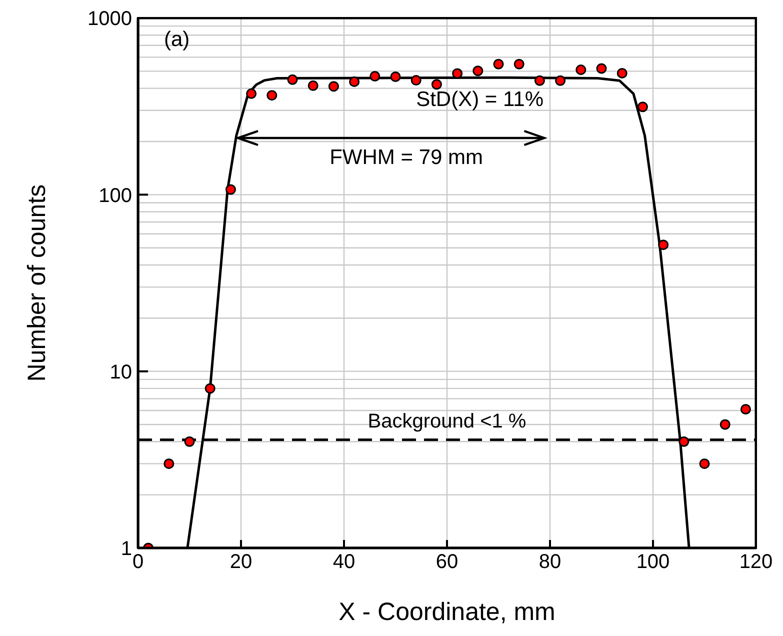 The image size is (783, 636). I want to click on annotation: FWHM = 79 mm, so click(406, 158).